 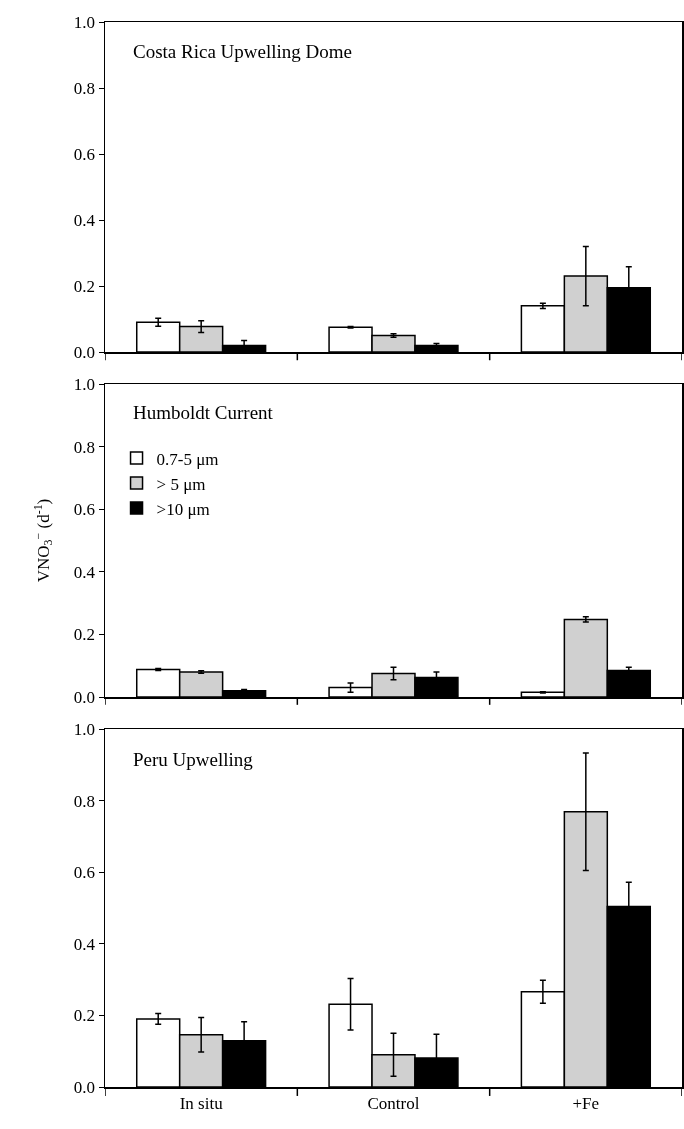 What do you see at coordinates (201, 1103) in the screenshot?
I see `x-tick-label: In situ` at bounding box center [201, 1103].